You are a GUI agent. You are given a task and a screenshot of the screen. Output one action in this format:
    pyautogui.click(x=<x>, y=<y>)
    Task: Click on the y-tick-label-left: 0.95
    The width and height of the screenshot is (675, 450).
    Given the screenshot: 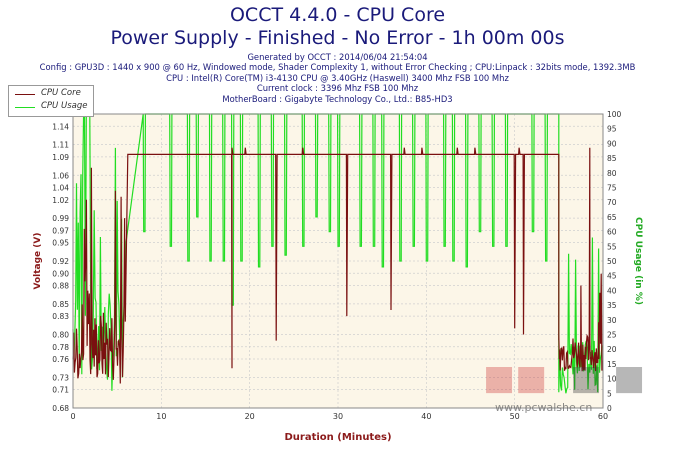 What is the action you would take?
    pyautogui.click(x=60, y=243)
    